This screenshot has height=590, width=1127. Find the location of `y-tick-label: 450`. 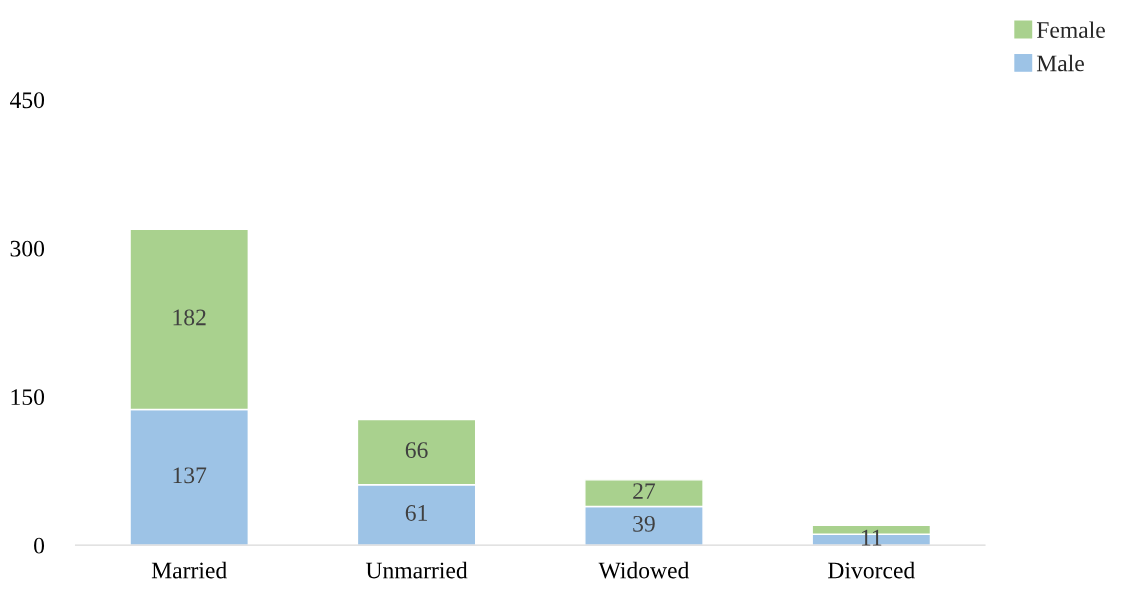

y-tick-label: 450 is located at coordinates (27, 100).